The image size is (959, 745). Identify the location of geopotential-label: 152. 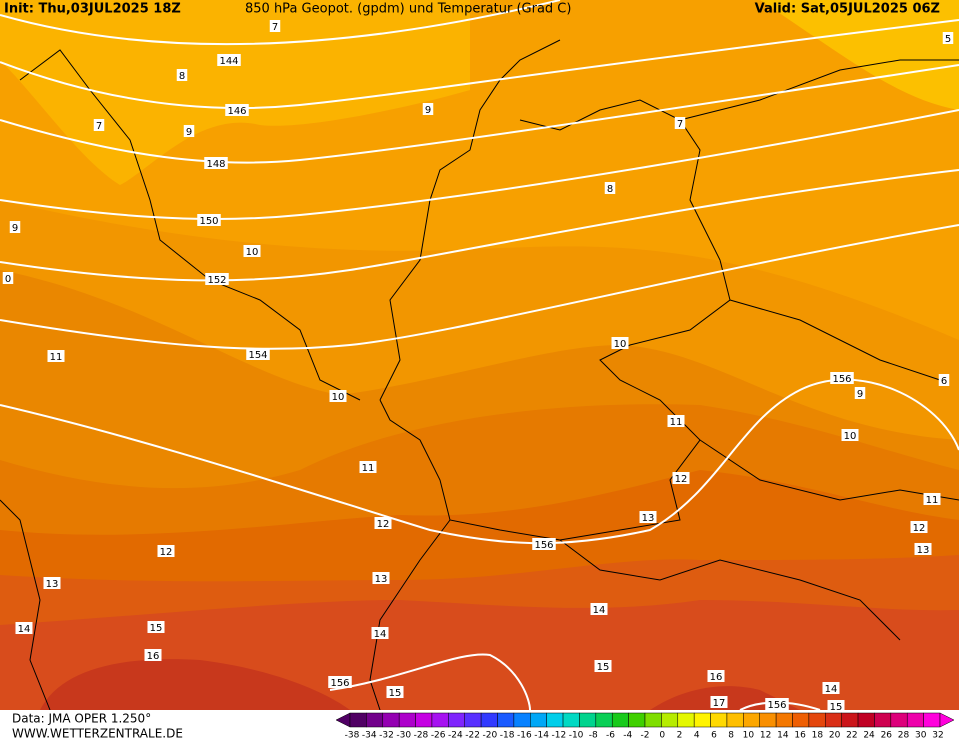
(216, 280).